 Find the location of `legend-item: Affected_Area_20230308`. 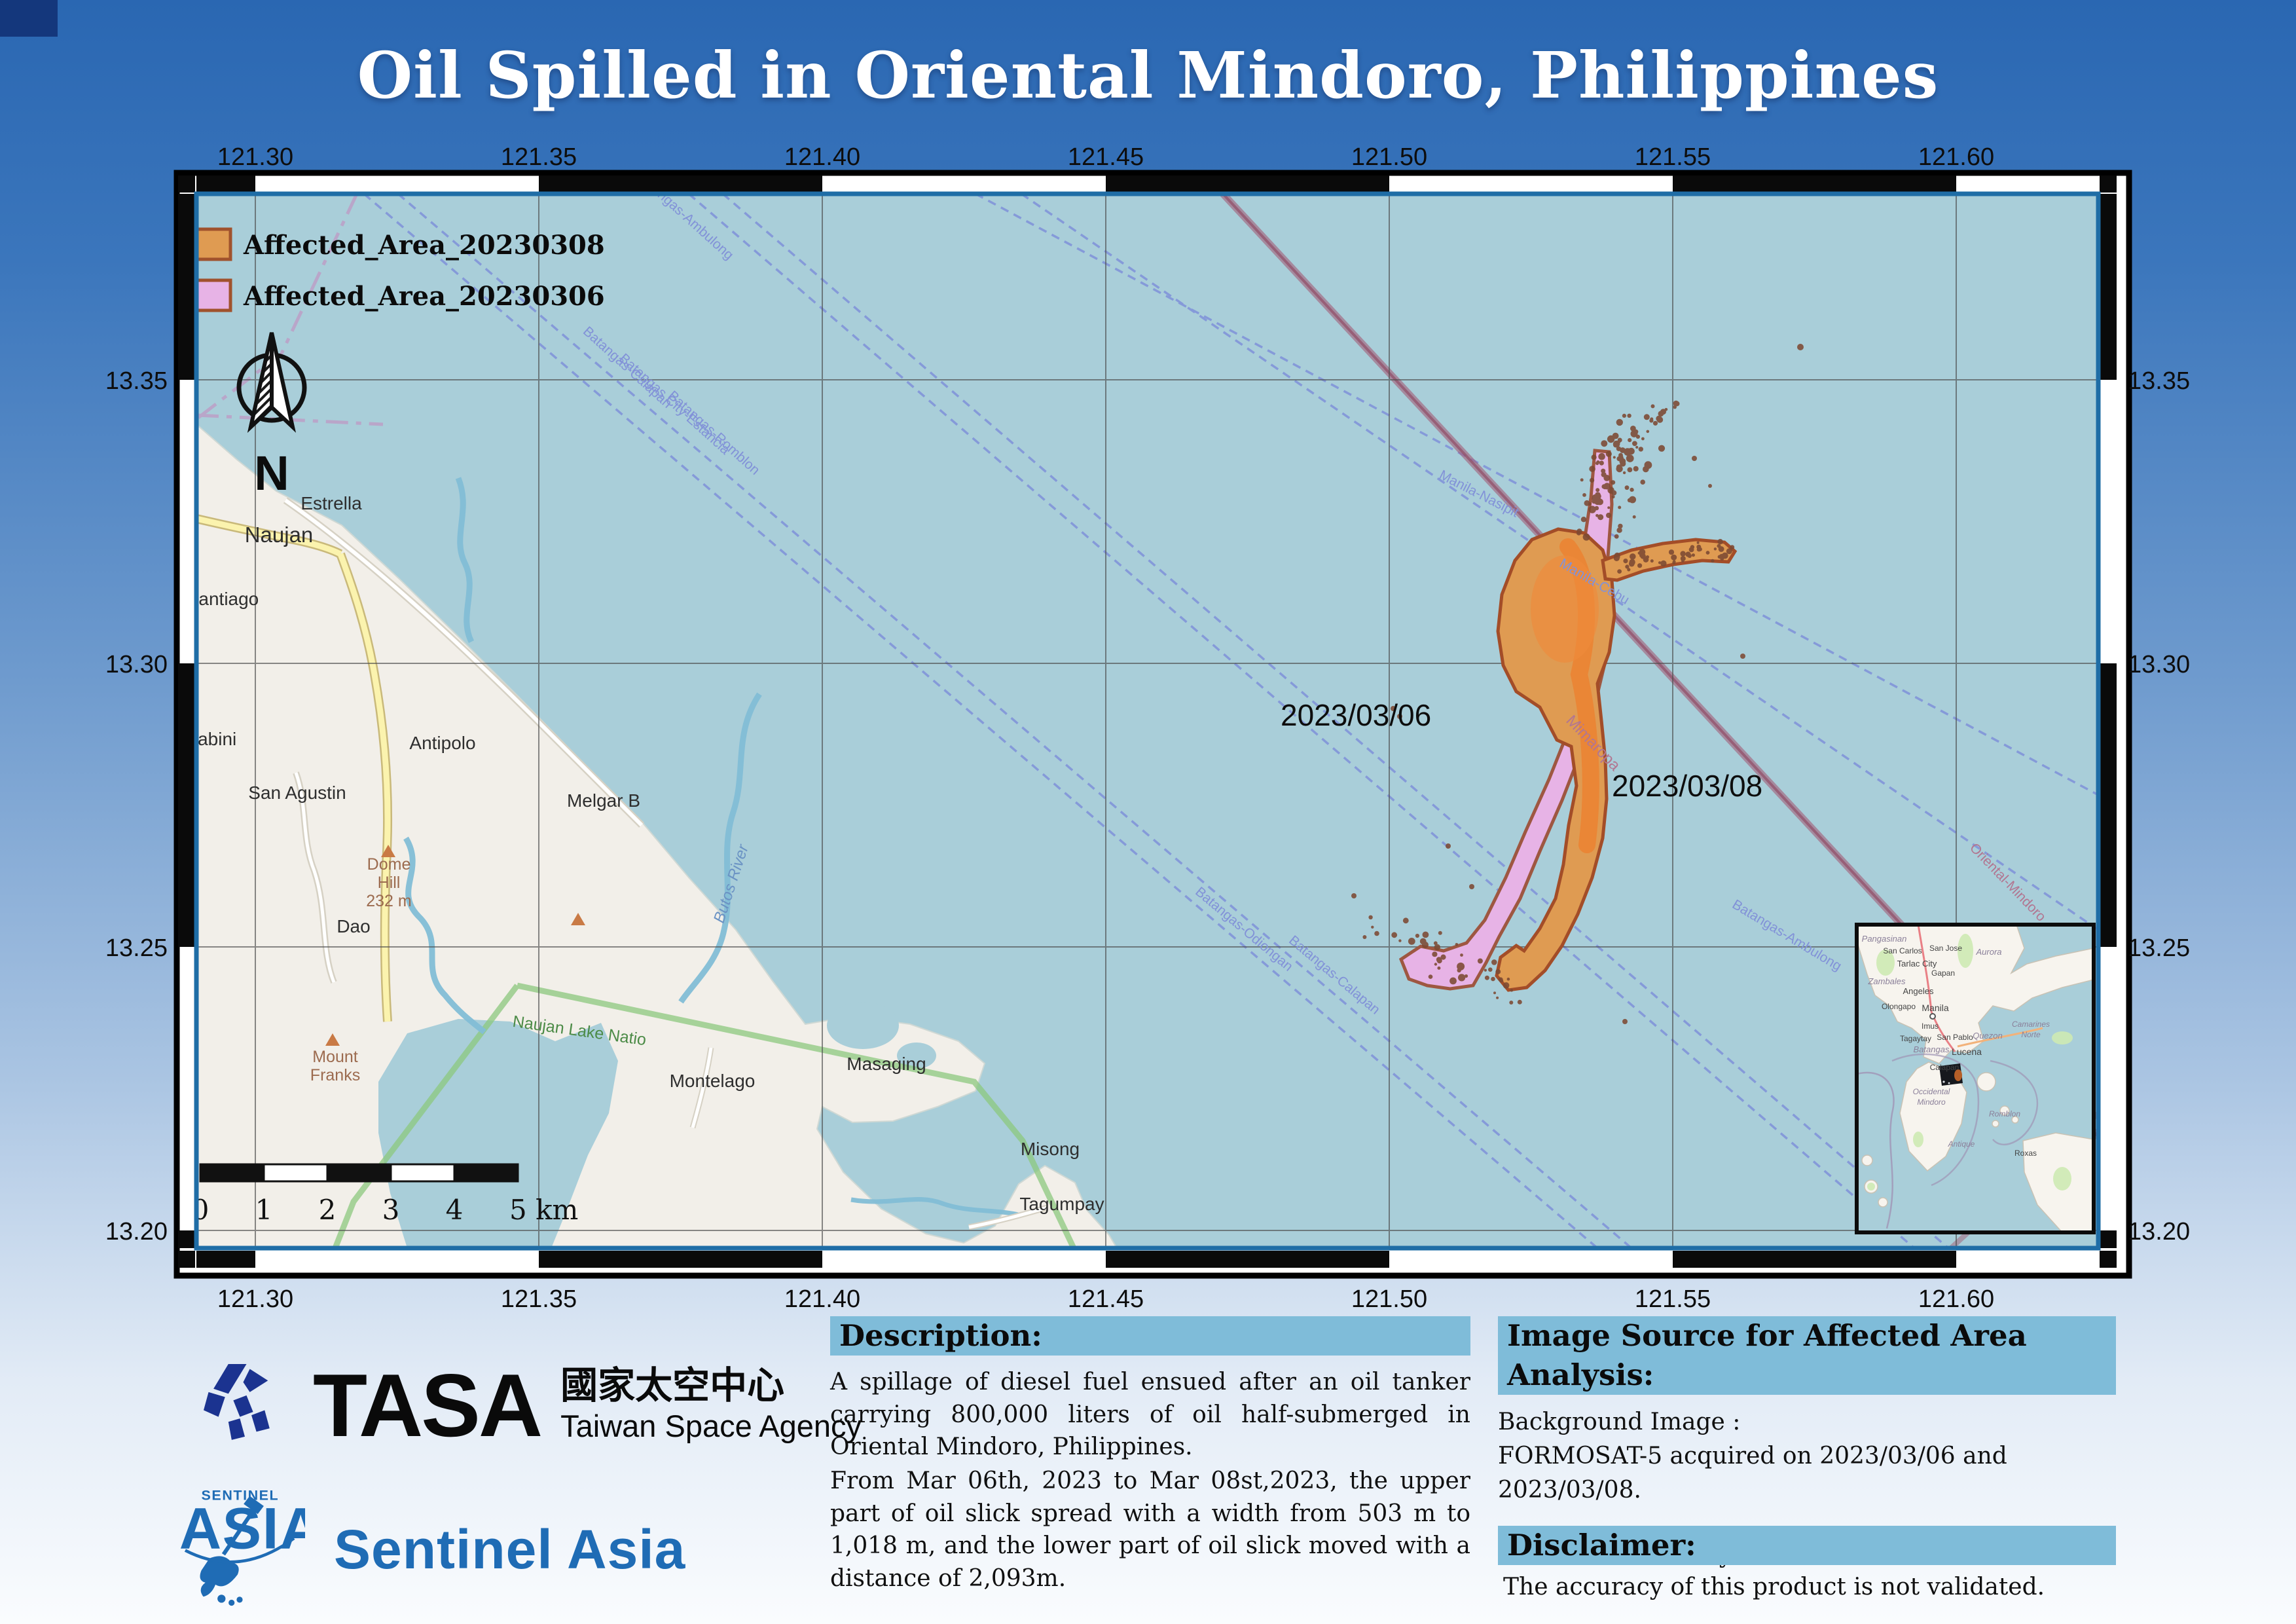

legend-item: Affected_Area_20230308 is located at coordinates (400, 244).